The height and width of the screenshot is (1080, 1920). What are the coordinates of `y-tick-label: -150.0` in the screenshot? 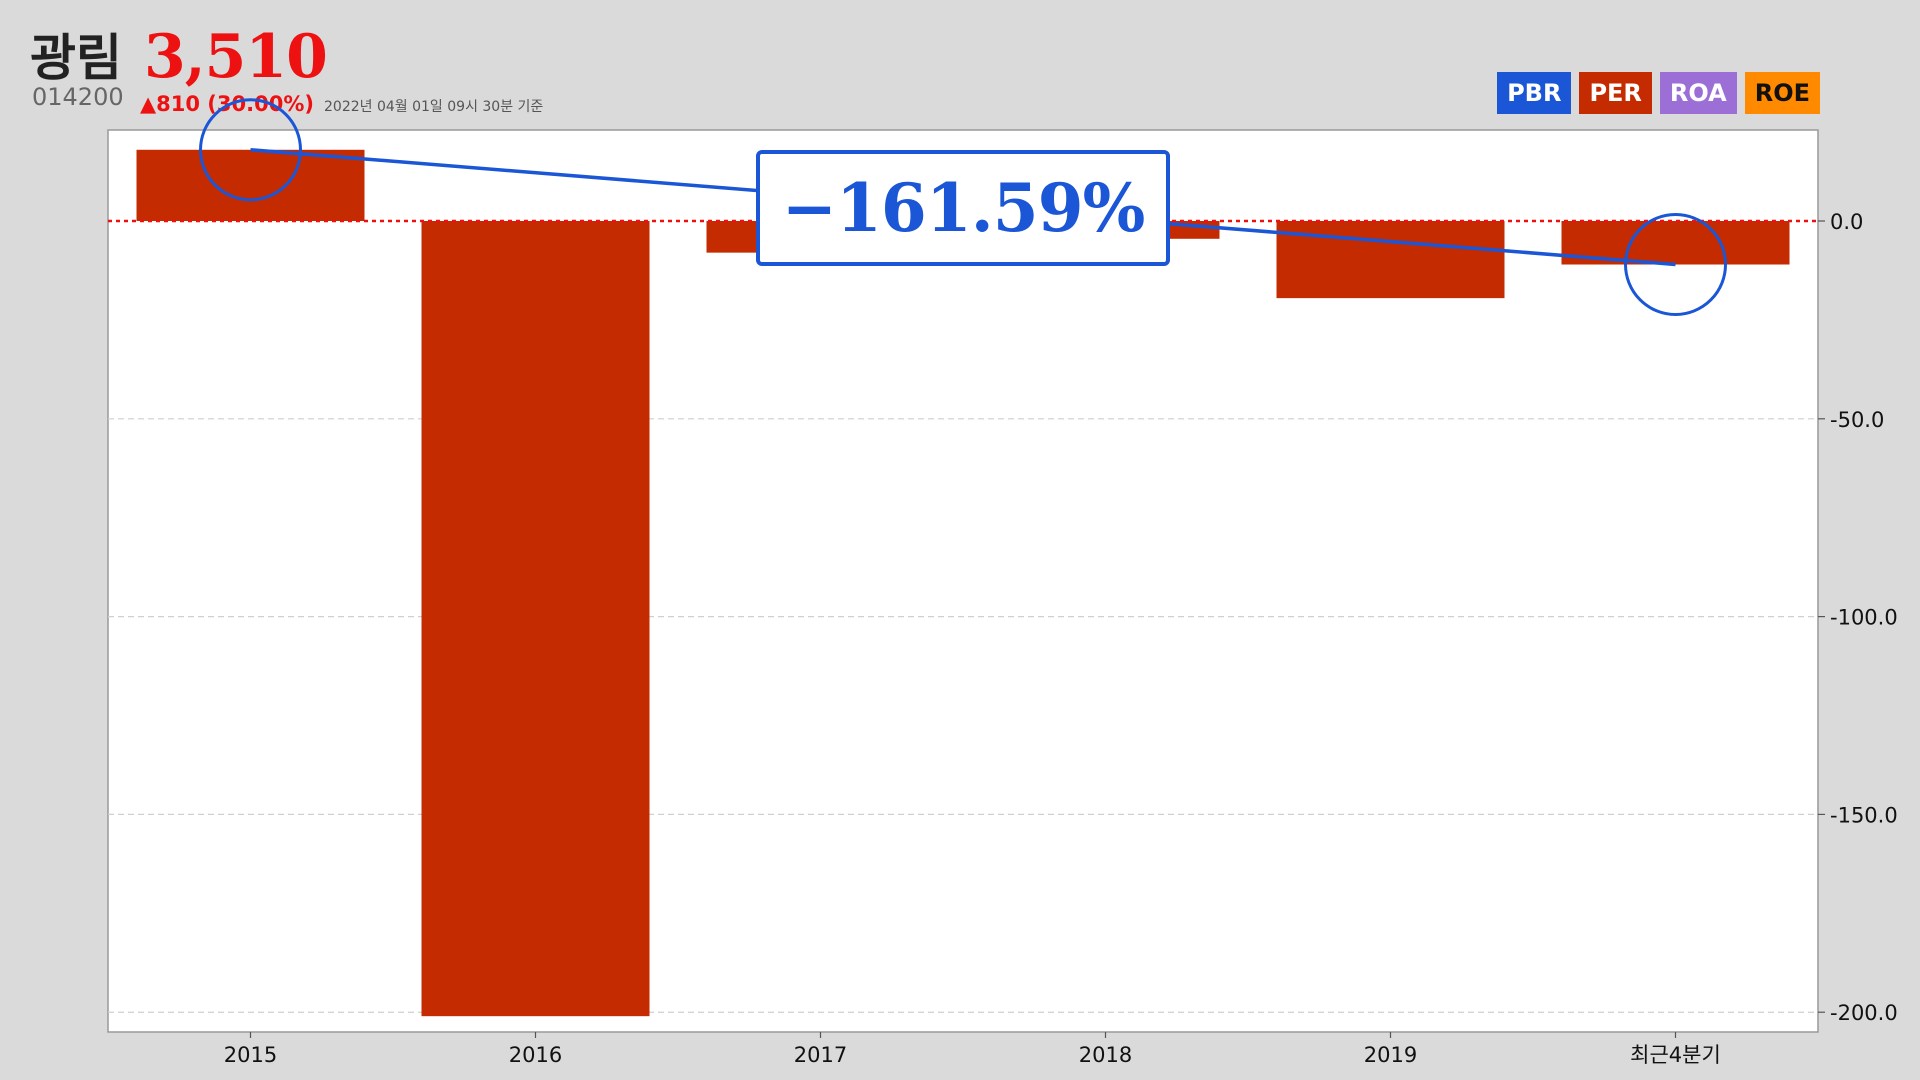 It's located at (1864, 815).